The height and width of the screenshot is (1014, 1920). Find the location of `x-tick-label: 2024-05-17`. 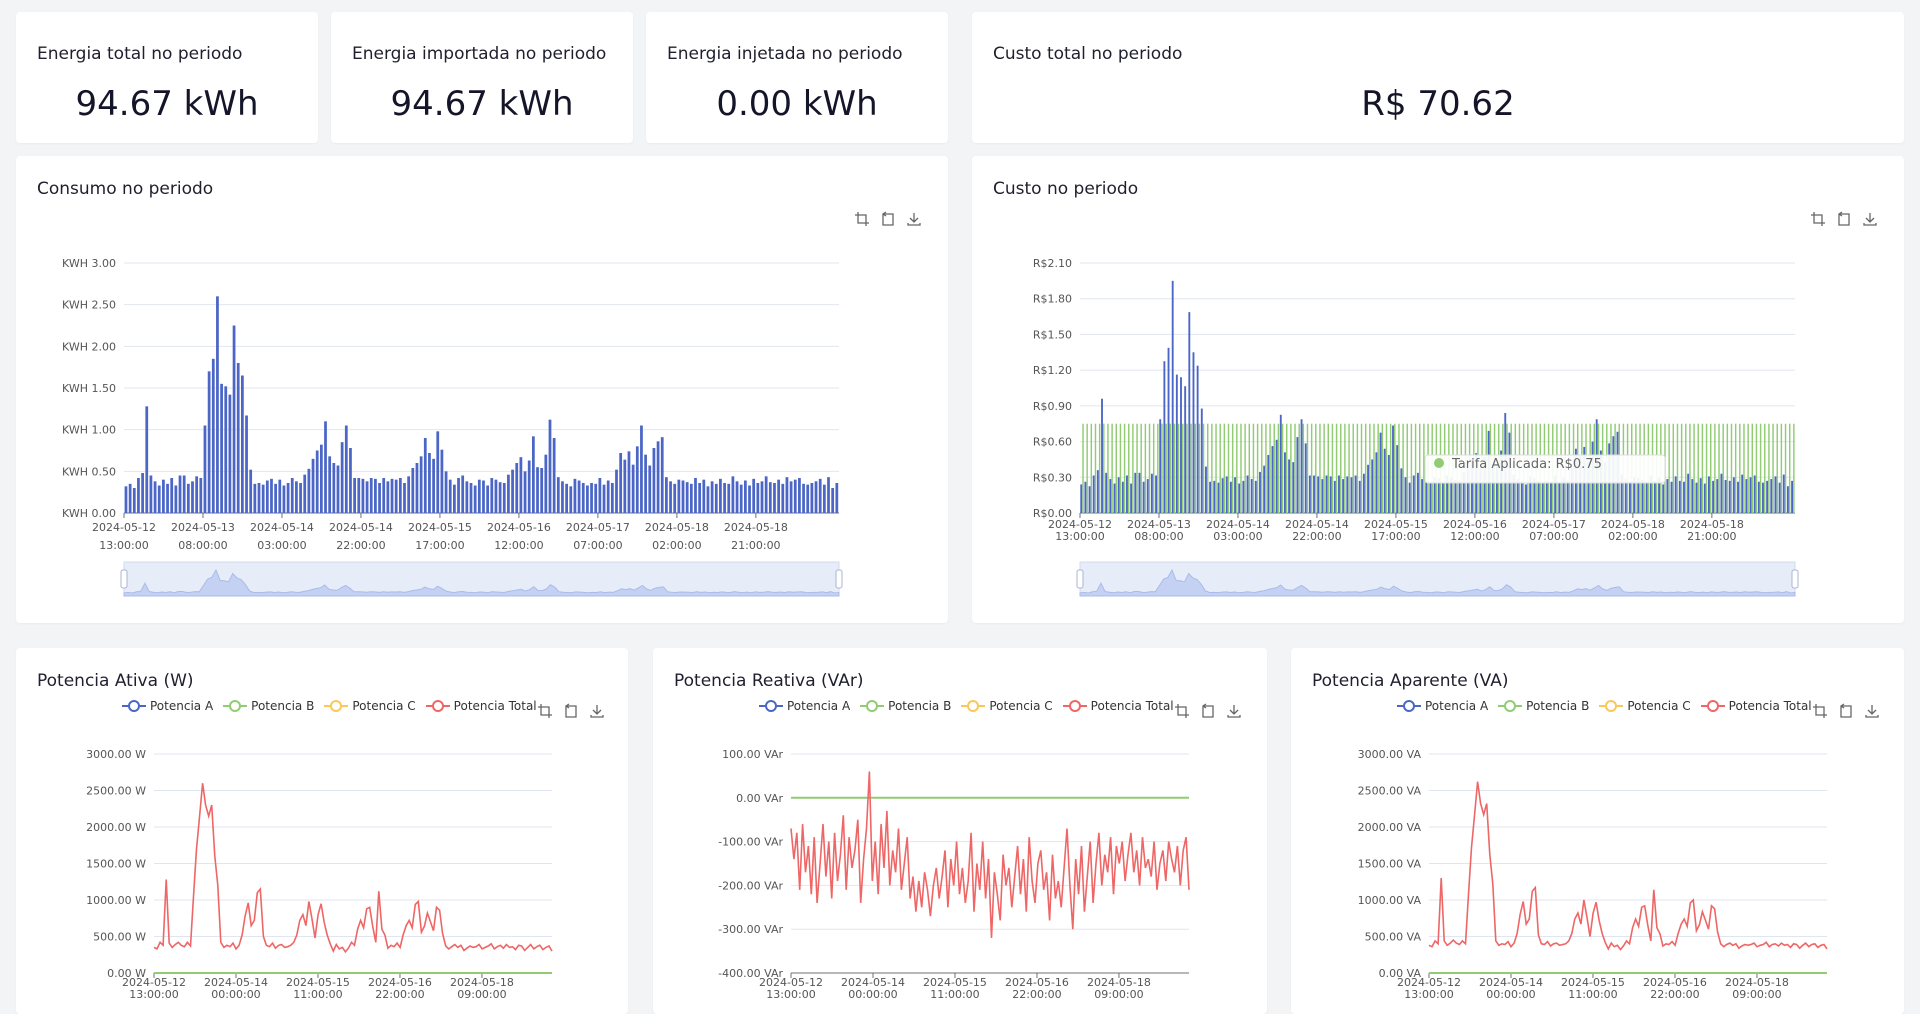

x-tick-label: 2024-05-17 is located at coordinates (1554, 524).